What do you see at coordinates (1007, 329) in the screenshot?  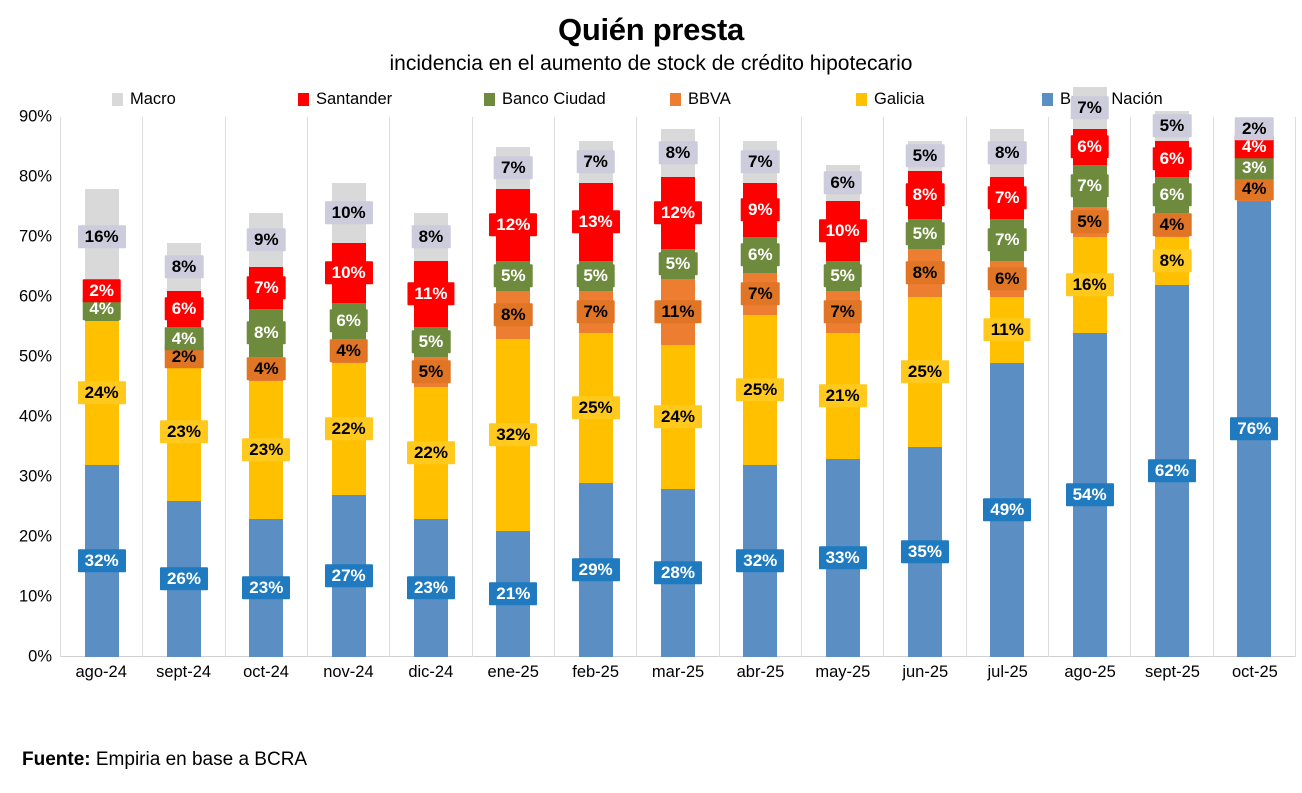 I see `bar-segment-galicia: 11%` at bounding box center [1007, 329].